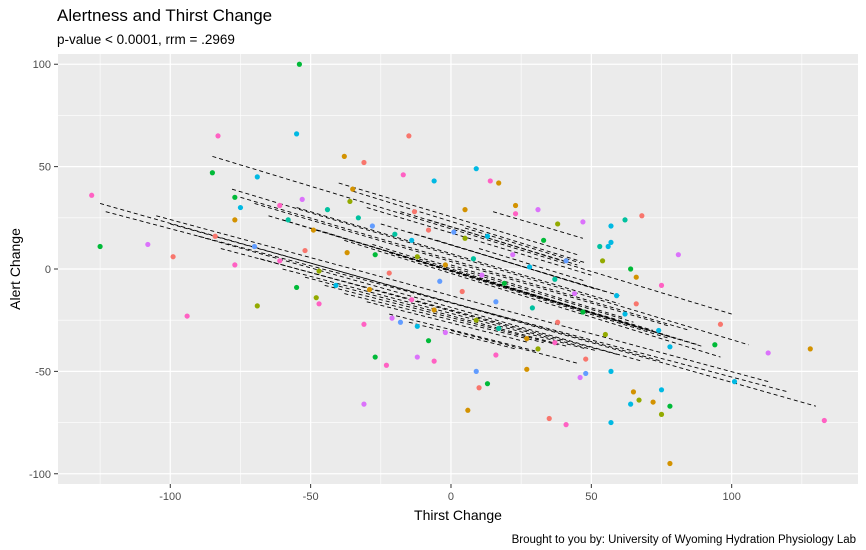  Describe the element at coordinates (451, 497) in the screenshot. I see `x-tick-label: 0` at that location.